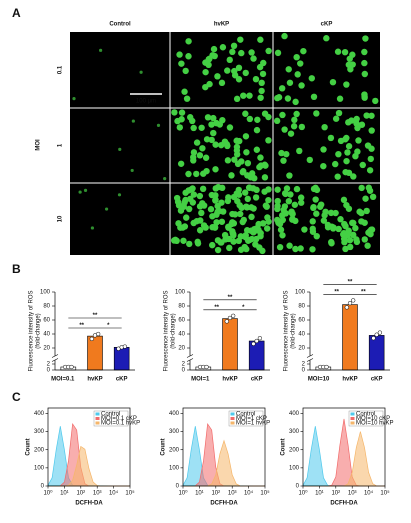 The image size is (411, 523). Describe the element at coordinates (119, 419) in the screenshot. I see `legend-label: MOI=0.1 cKP` at that location.